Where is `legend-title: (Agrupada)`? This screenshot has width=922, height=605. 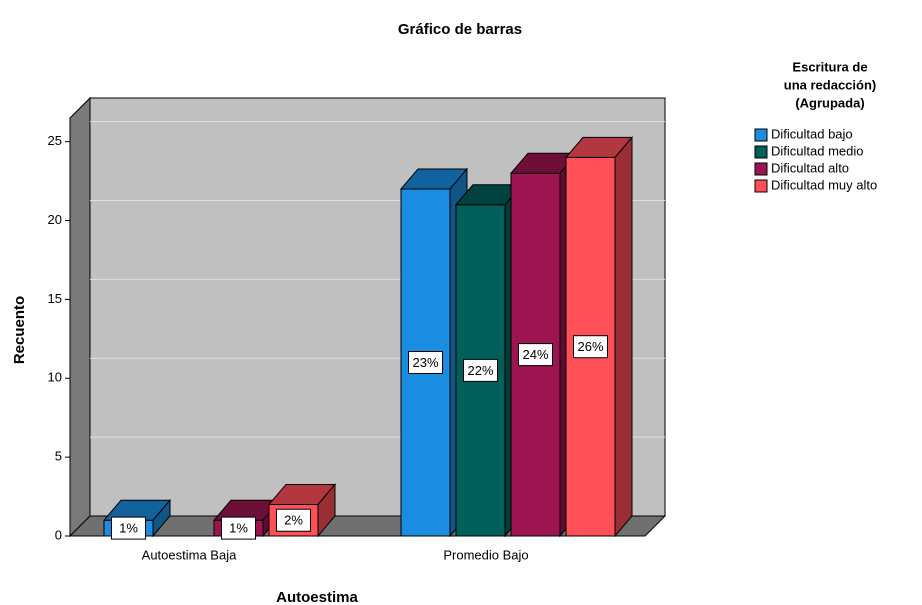 legend-title: (Agrupada) is located at coordinates (829, 102).